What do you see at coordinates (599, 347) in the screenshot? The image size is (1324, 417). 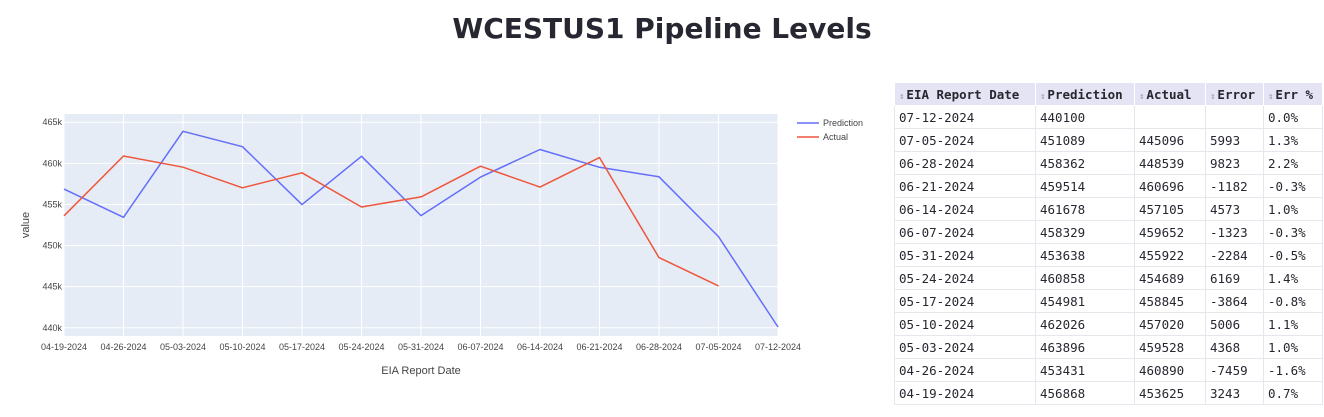 I see `x-tick-label: 06-21-2024` at bounding box center [599, 347].